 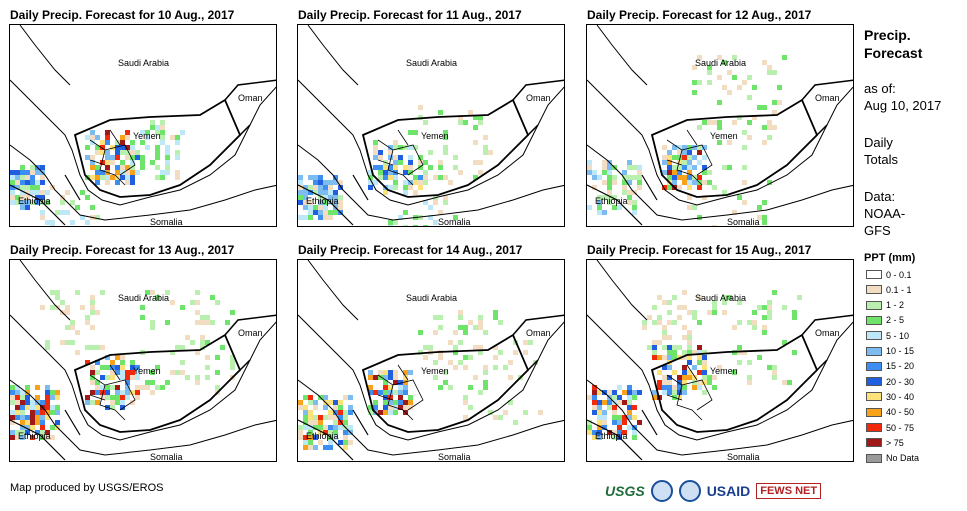 What do you see at coordinates (720, 182) in the screenshot?
I see `africa-coast` at bounding box center [720, 182].